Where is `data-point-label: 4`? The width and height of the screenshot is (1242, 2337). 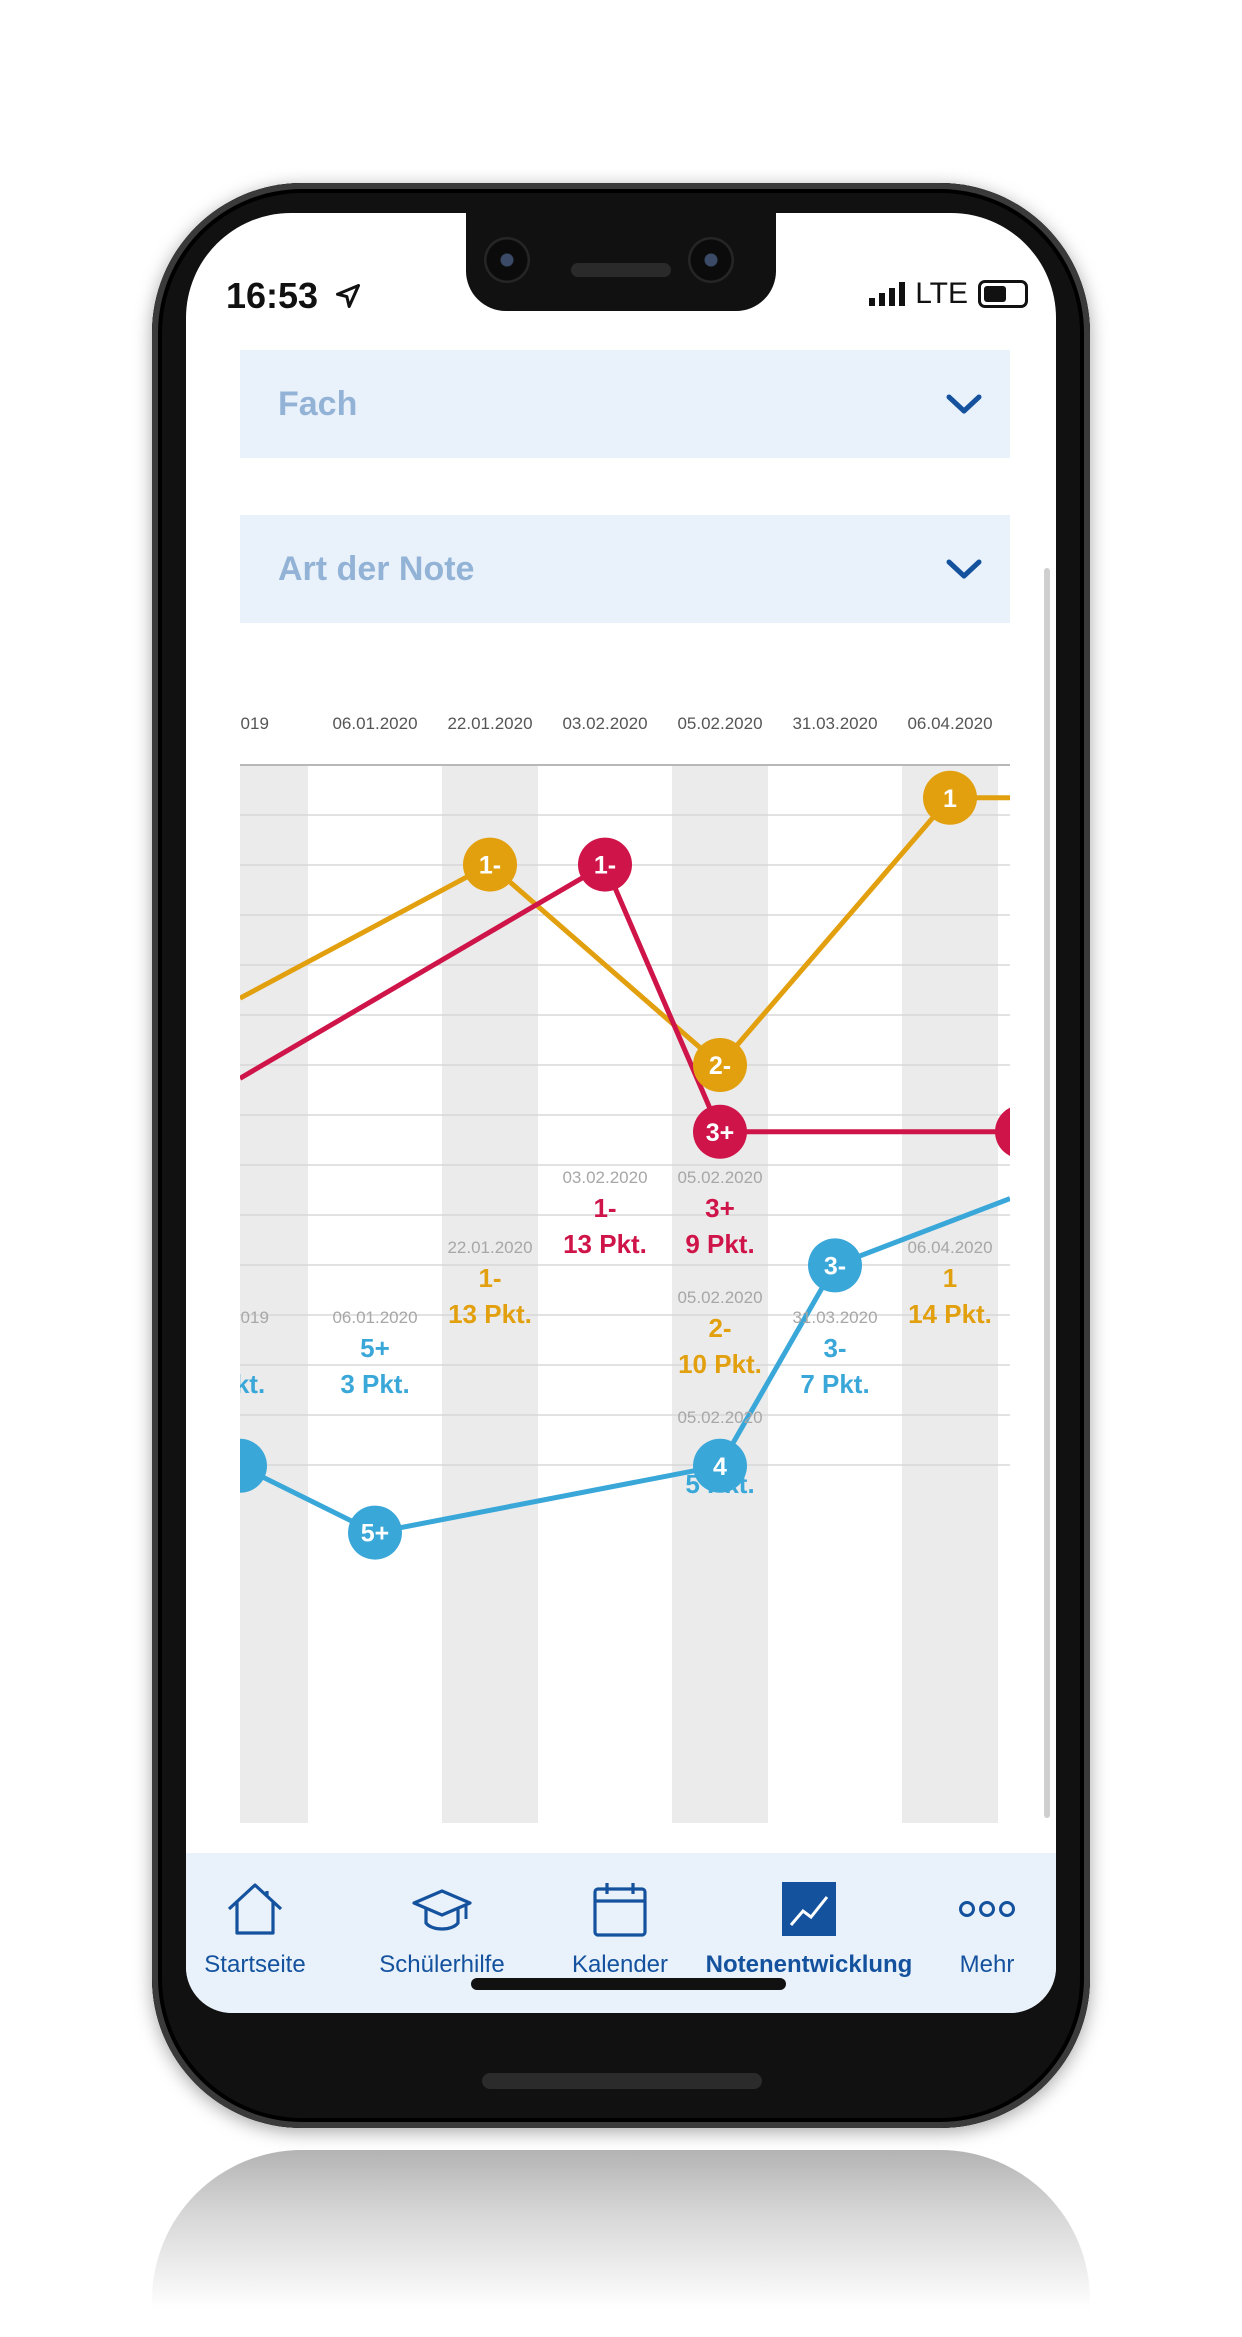
data-point-label: 4 is located at coordinates (720, 1467).